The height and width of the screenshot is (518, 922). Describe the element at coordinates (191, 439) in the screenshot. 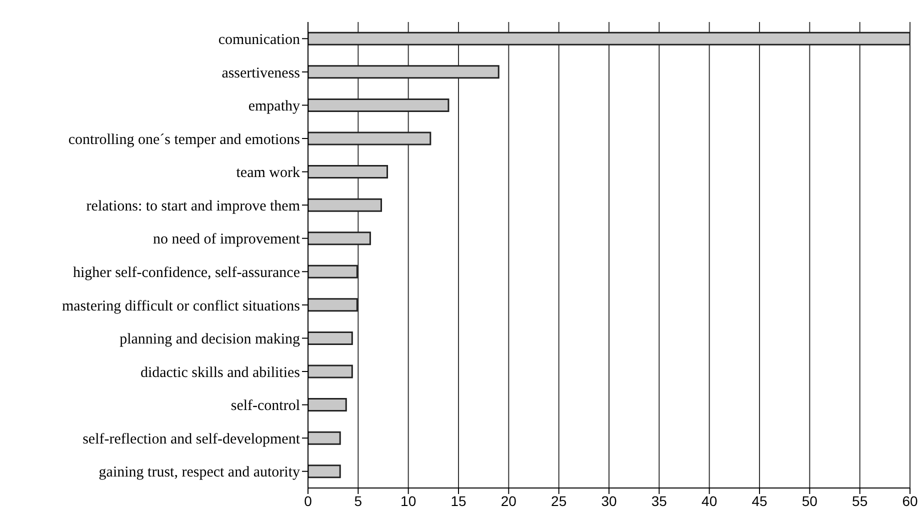

I see `y-tick-label: self-reflection and self-development` at that location.